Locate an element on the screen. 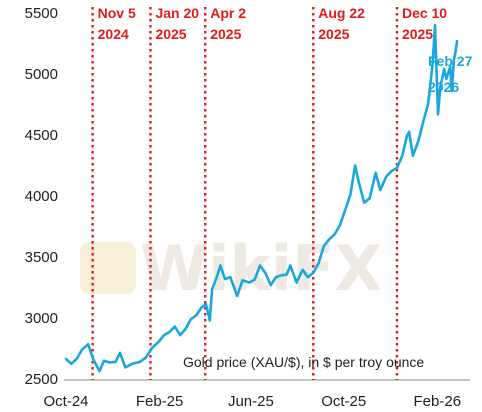  y-tick-label: 4500 is located at coordinates (41, 135).